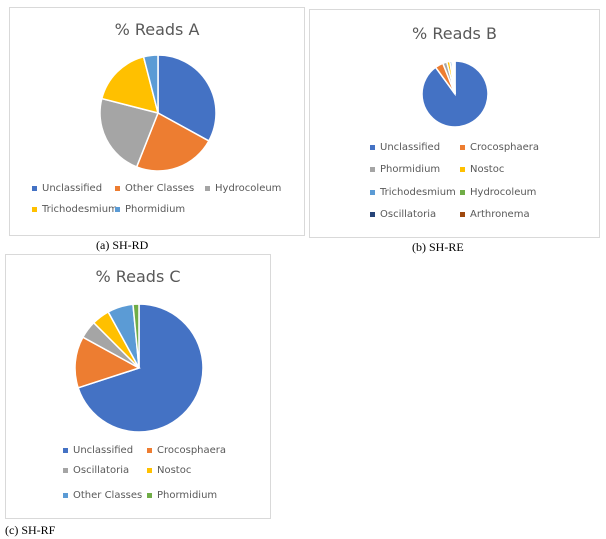  I want to click on chart-title-c: % Reads C, so click(138, 276).